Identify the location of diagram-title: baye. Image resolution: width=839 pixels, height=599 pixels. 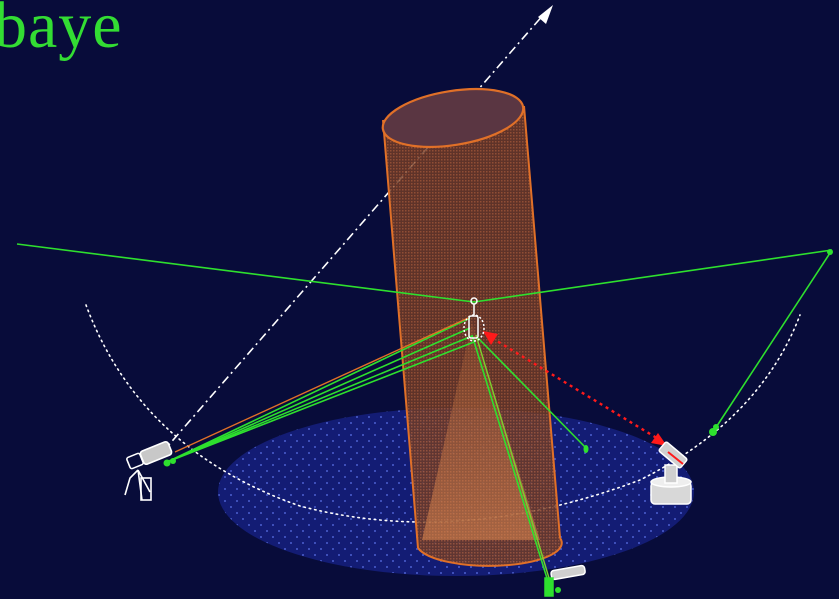
(61, 31).